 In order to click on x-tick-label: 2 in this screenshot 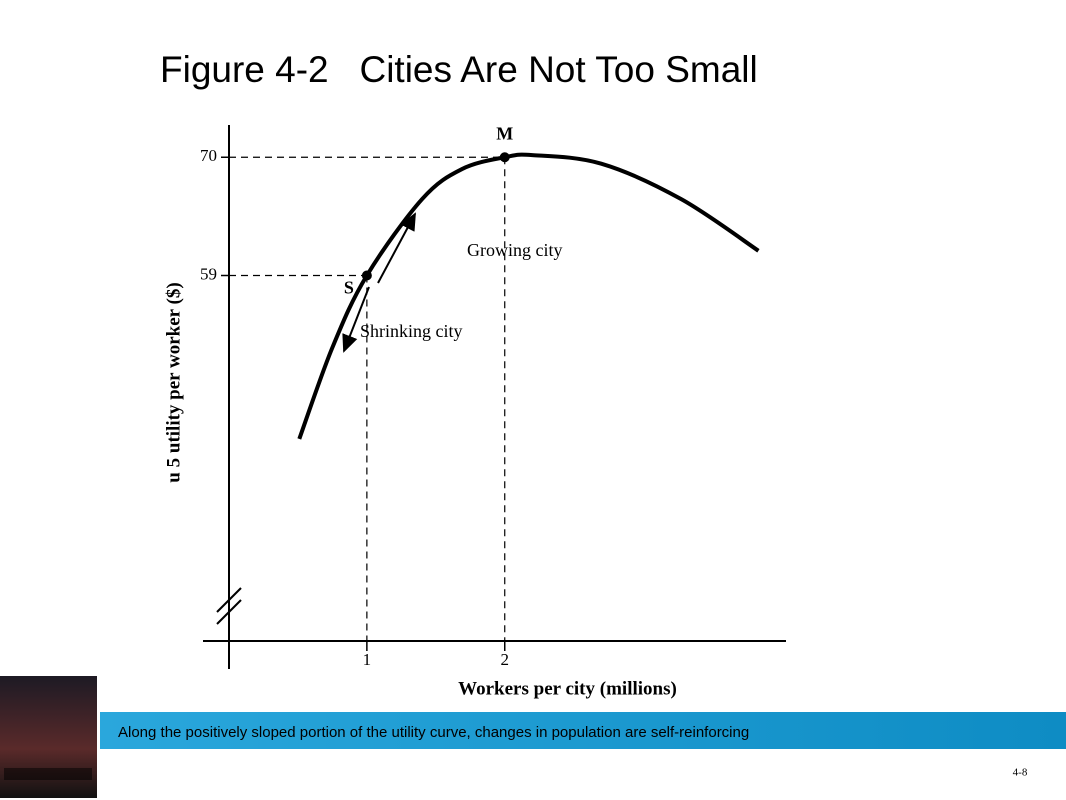, I will do `click(504, 659)`.